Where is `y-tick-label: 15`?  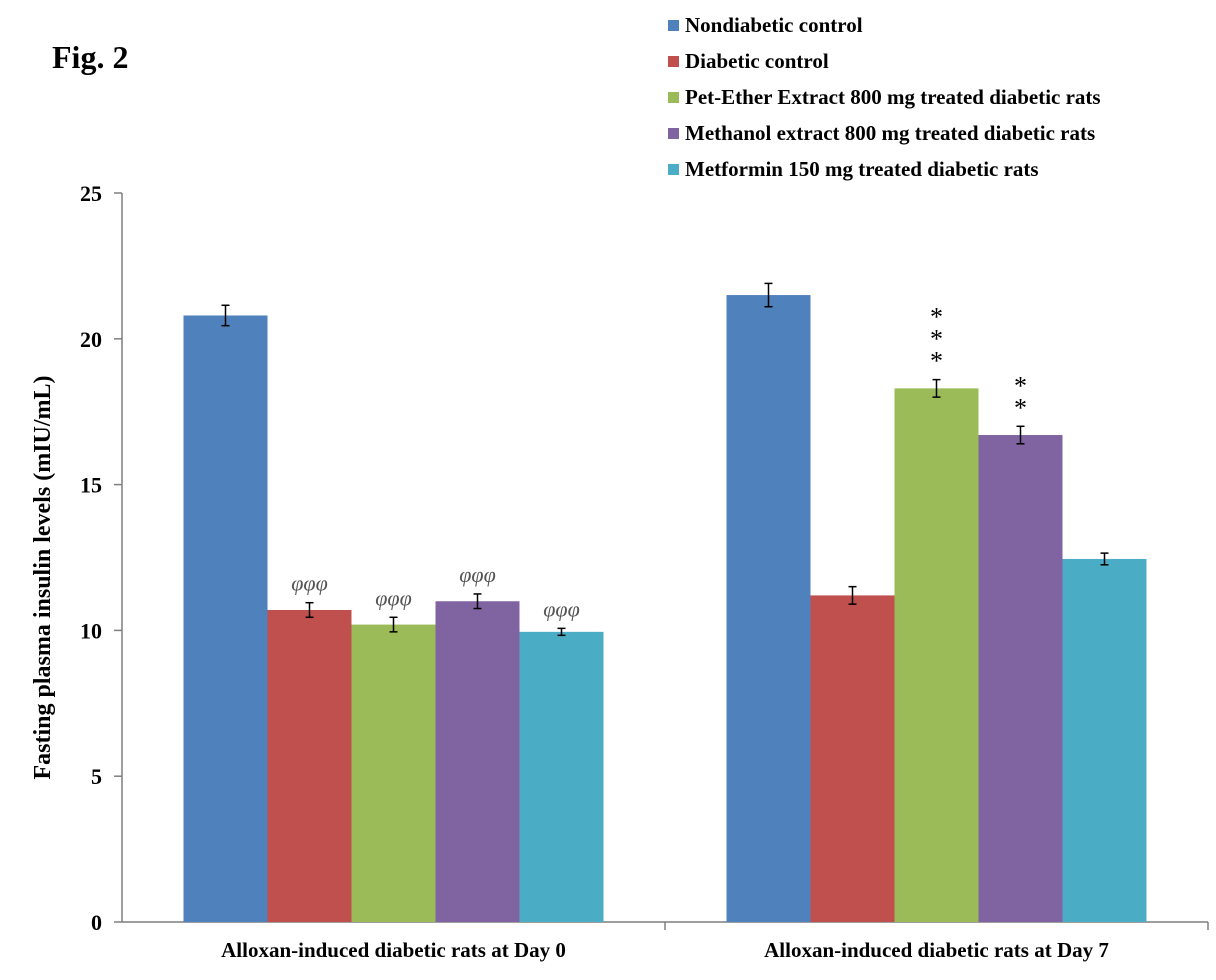
y-tick-label: 15 is located at coordinates (91, 485).